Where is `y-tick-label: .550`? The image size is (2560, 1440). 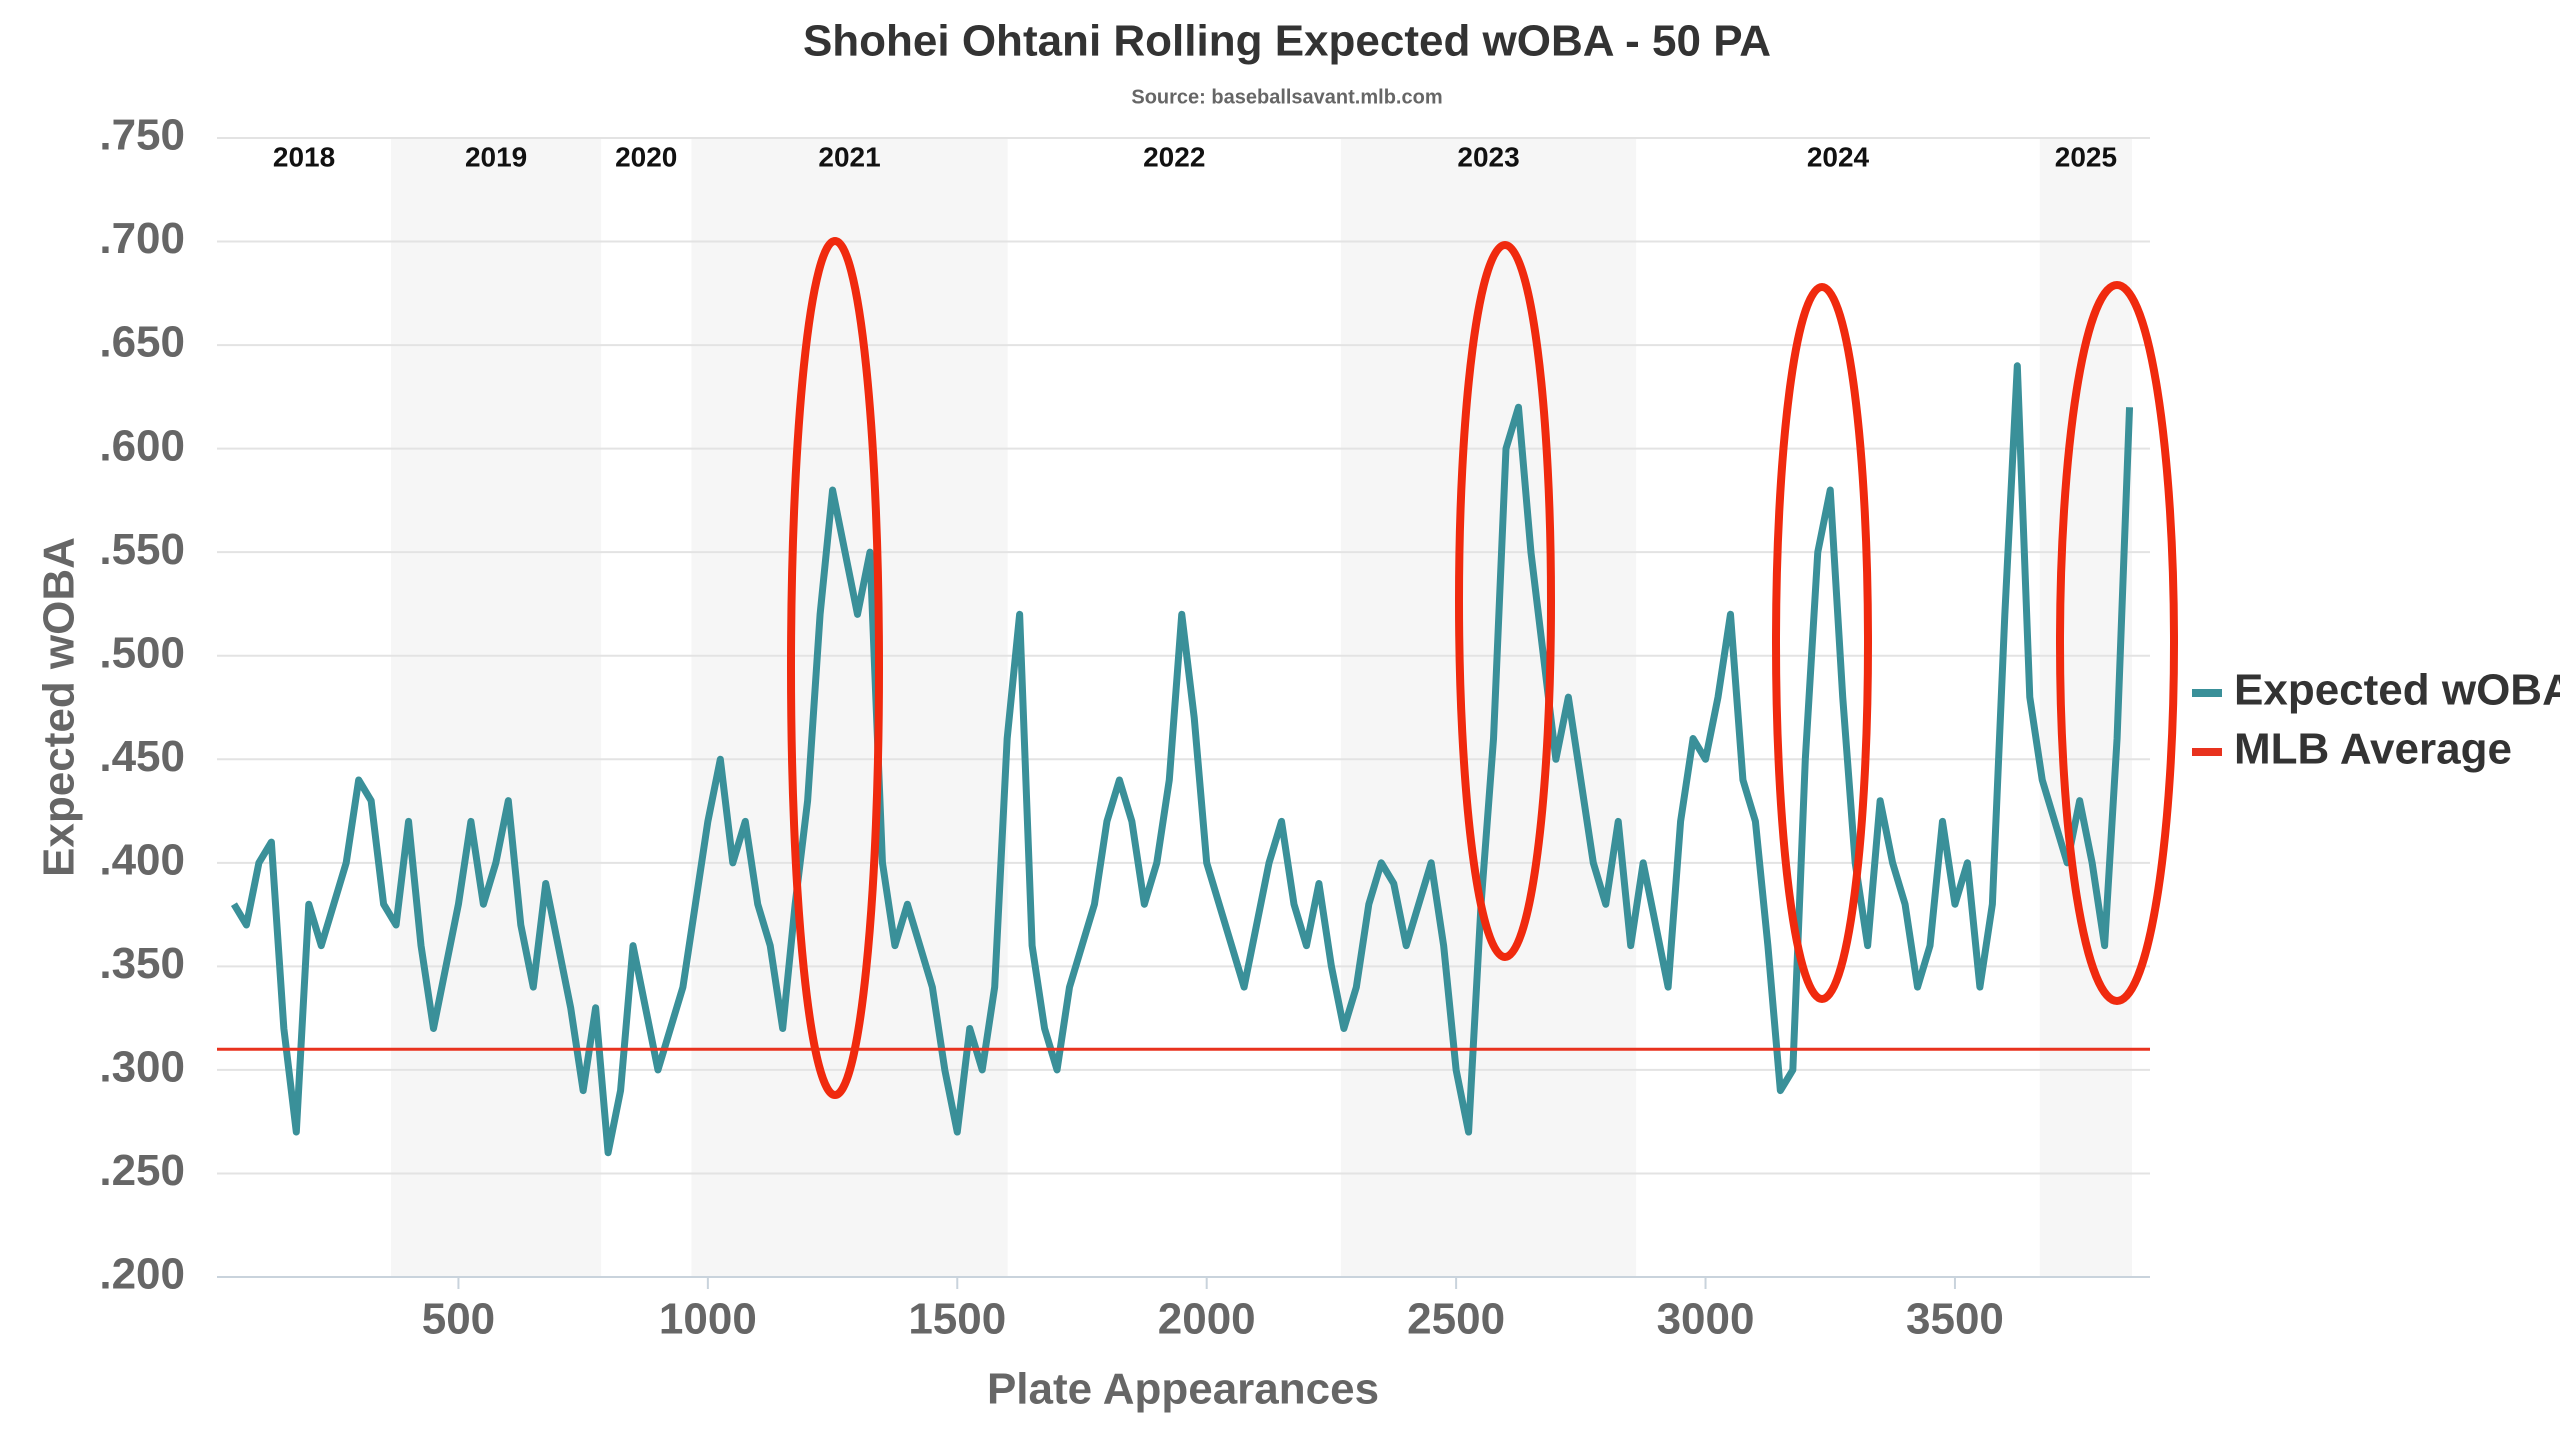
y-tick-label: .550 is located at coordinates (142, 549).